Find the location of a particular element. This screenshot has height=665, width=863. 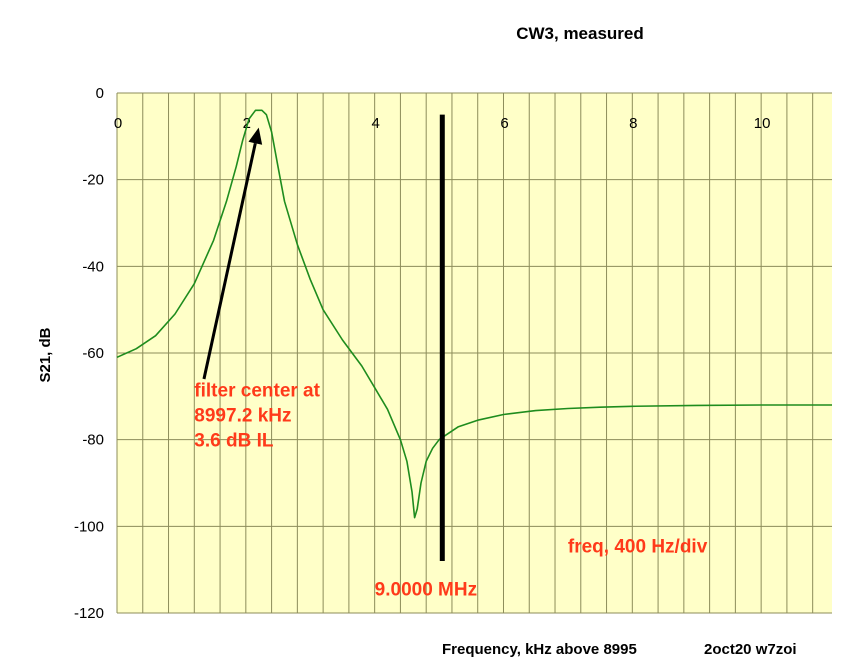

x-axis-label: Frequency, kHz above 8995 is located at coordinates (539, 649).